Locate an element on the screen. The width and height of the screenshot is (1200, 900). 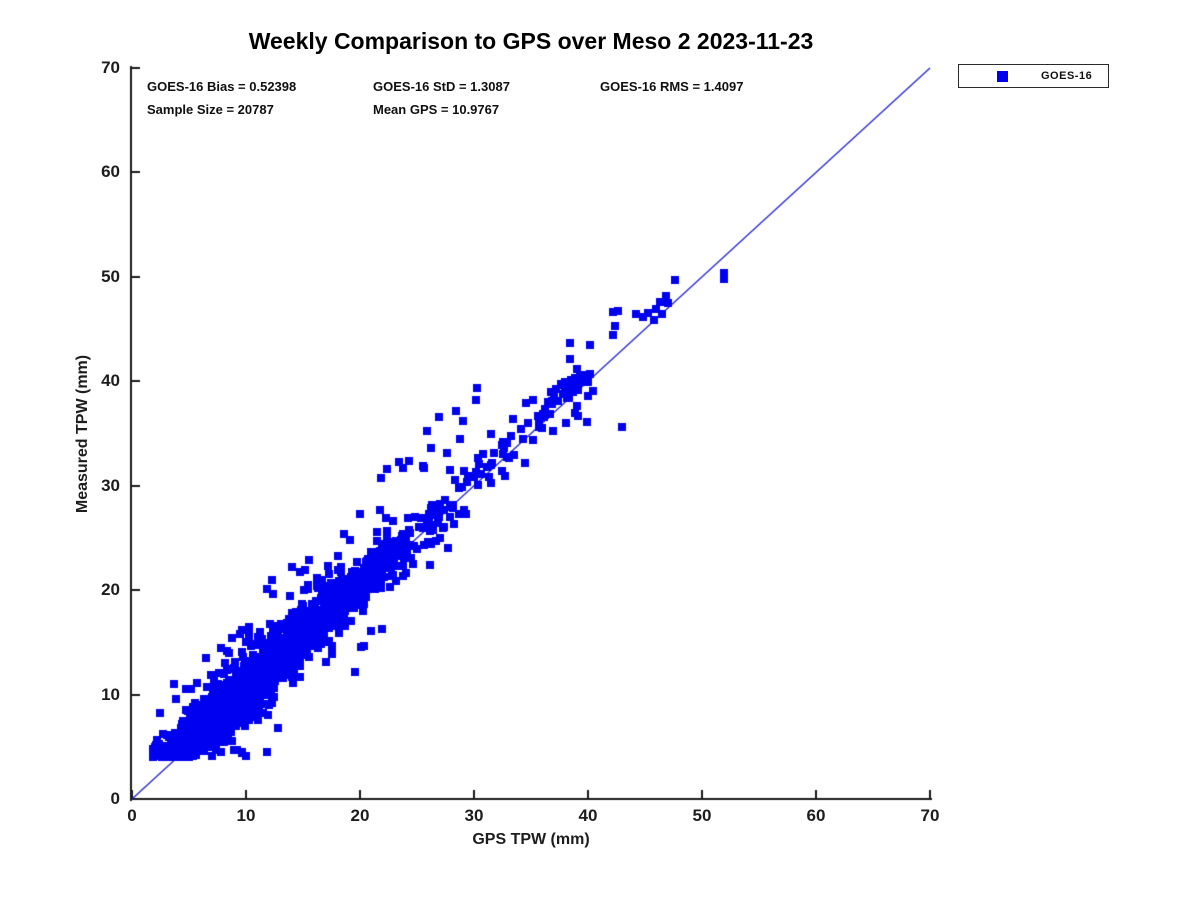
x-tick-label-20: 20 is located at coordinates (360, 815).